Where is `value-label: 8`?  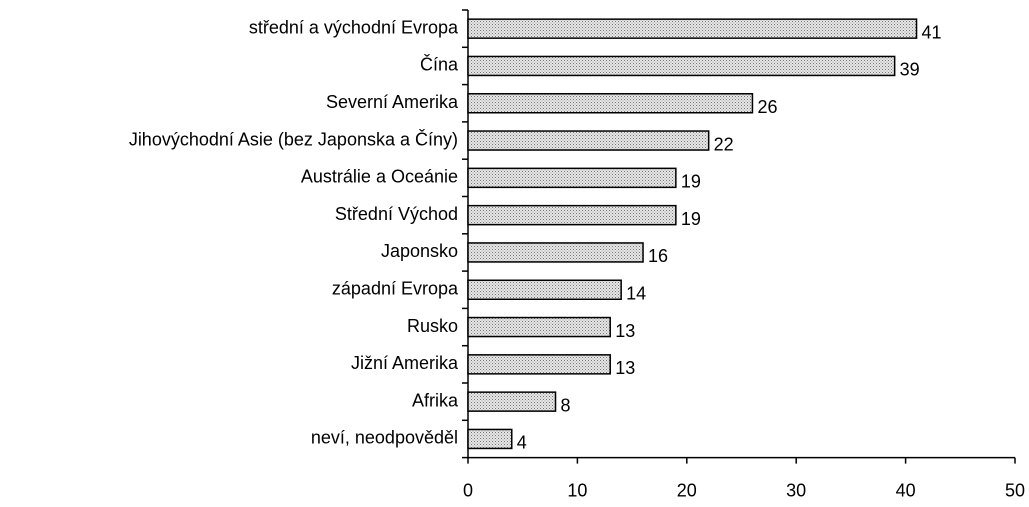
value-label: 8 is located at coordinates (566, 405).